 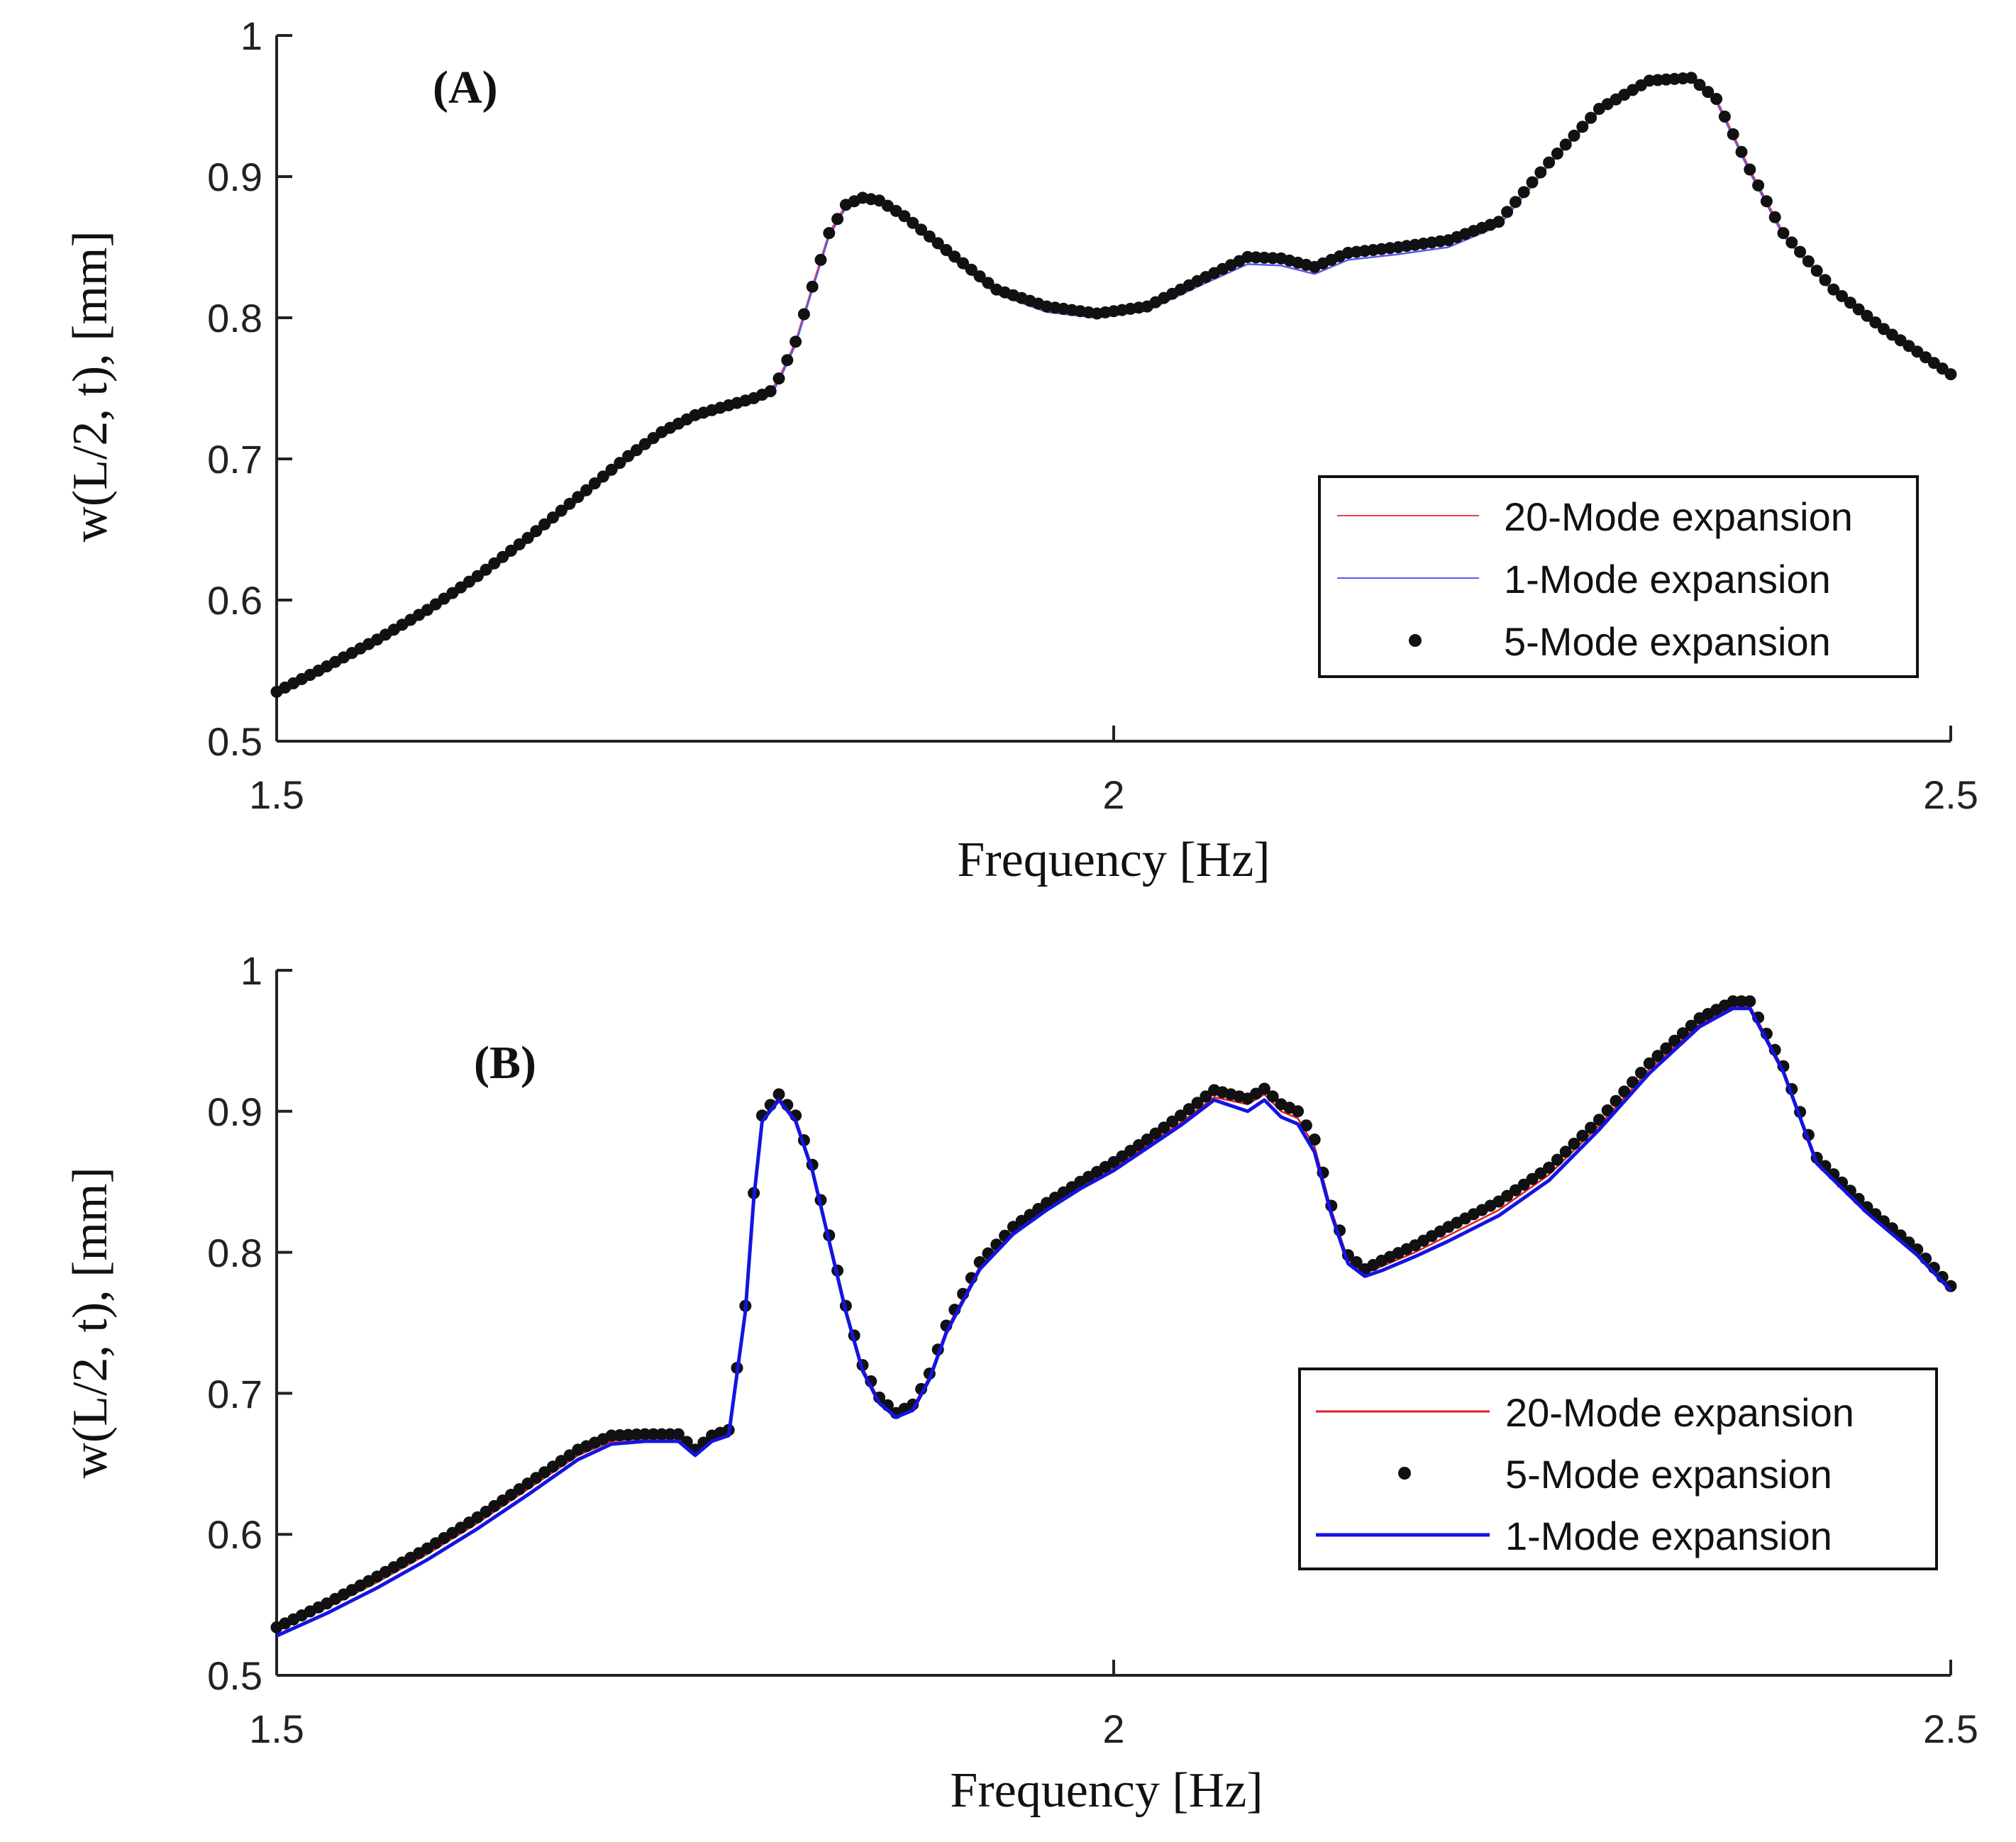 What do you see at coordinates (1668, 579) in the screenshot?
I see `panel-a-legend-1mode: 1-Mode expansion` at bounding box center [1668, 579].